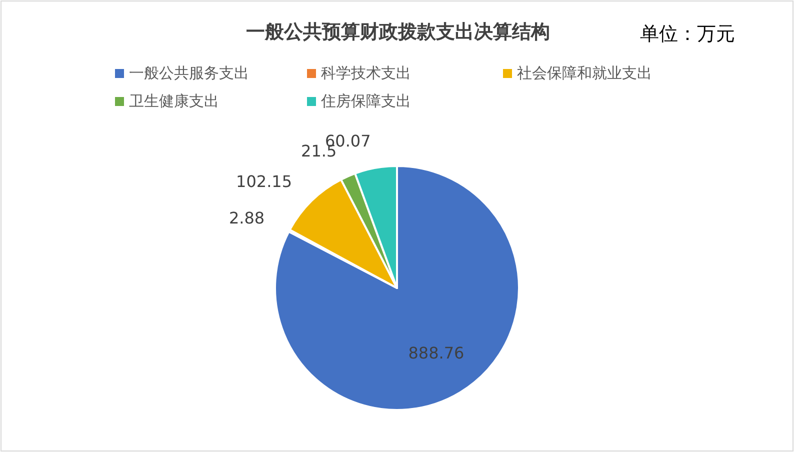 Image resolution: width=794 pixels, height=452 pixels. Describe the element at coordinates (174, 101) in the screenshot. I see `legend-label: 卫生健康支出` at that location.